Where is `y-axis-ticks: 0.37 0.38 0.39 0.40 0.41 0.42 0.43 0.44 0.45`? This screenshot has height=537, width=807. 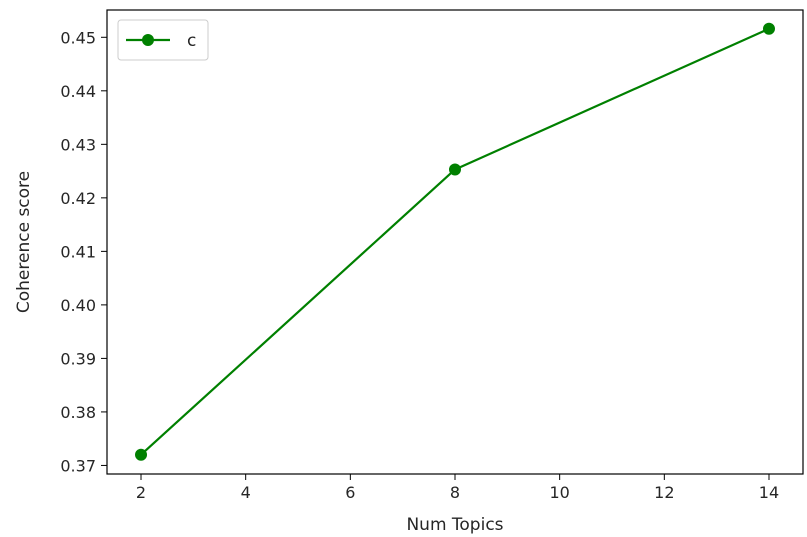
y-axis-ticks: 0.37 0.38 0.39 0.40 0.41 0.42 0.43 0.44 0.45 is located at coordinates (83, 251).